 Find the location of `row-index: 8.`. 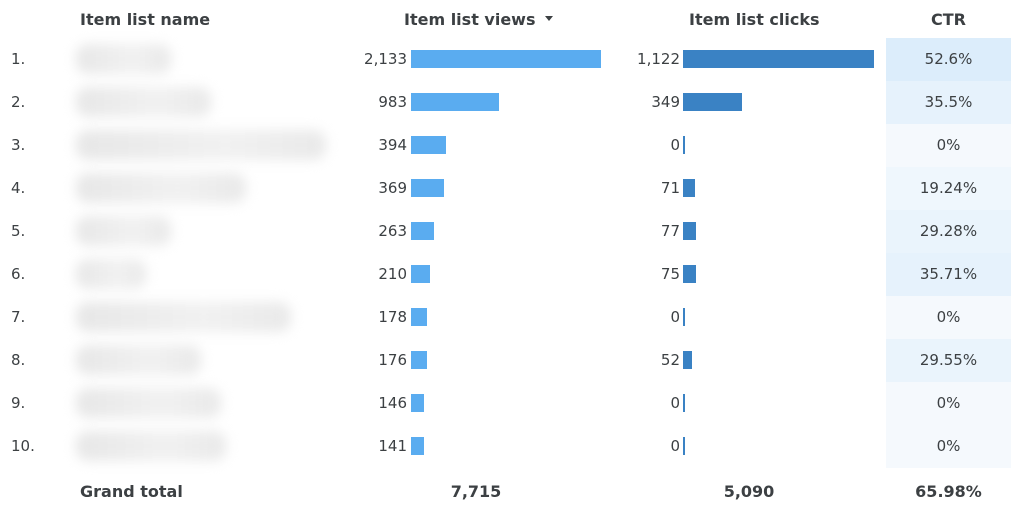

row-index: 8. is located at coordinates (18, 360).